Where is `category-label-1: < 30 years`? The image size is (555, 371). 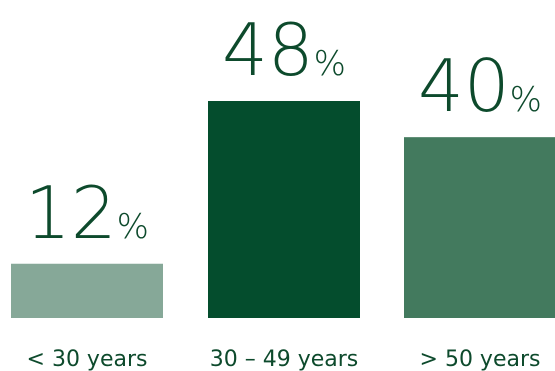
category-label-1: < 30 years is located at coordinates (87, 359).